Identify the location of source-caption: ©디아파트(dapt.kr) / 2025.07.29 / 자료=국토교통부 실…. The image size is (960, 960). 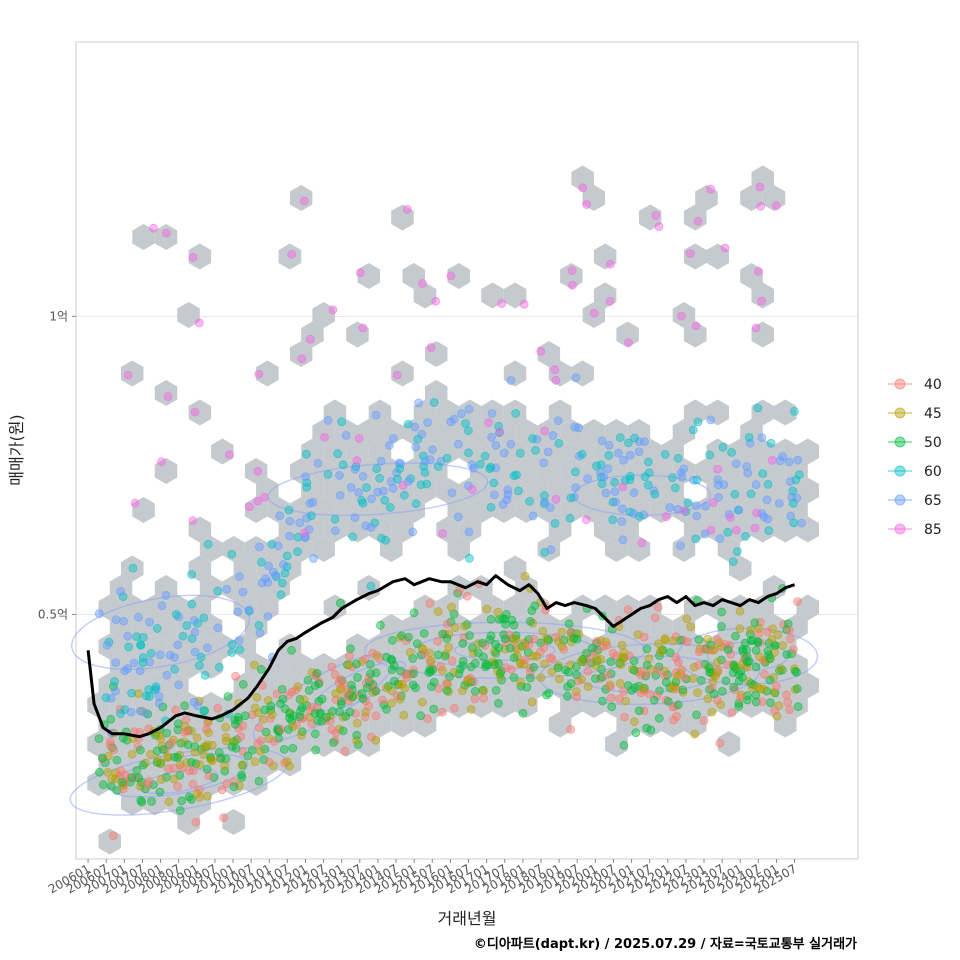
(665, 944).